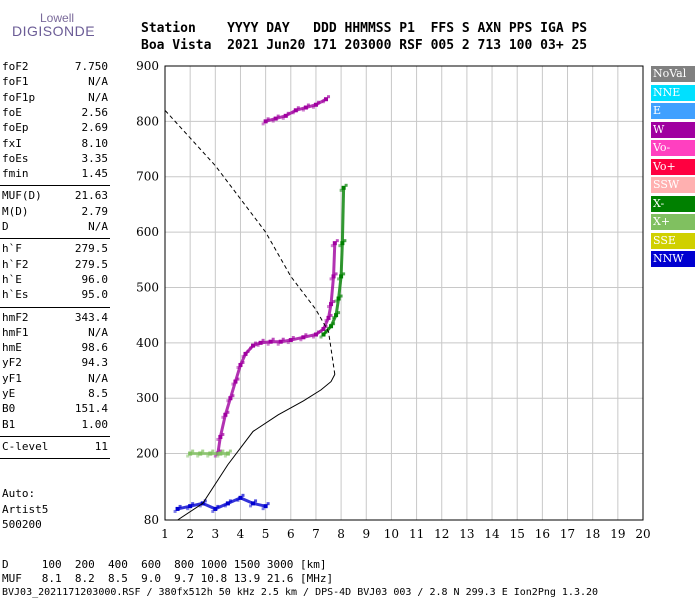 The image size is (700, 600). What do you see at coordinates (673, 203) in the screenshot?
I see `legend-item: X-` at bounding box center [673, 203].